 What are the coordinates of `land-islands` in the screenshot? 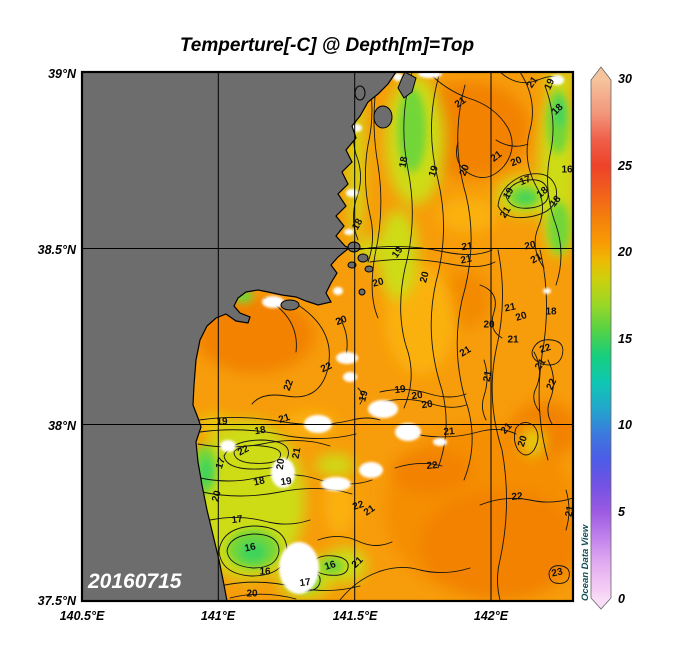 It's located at (348, 191).